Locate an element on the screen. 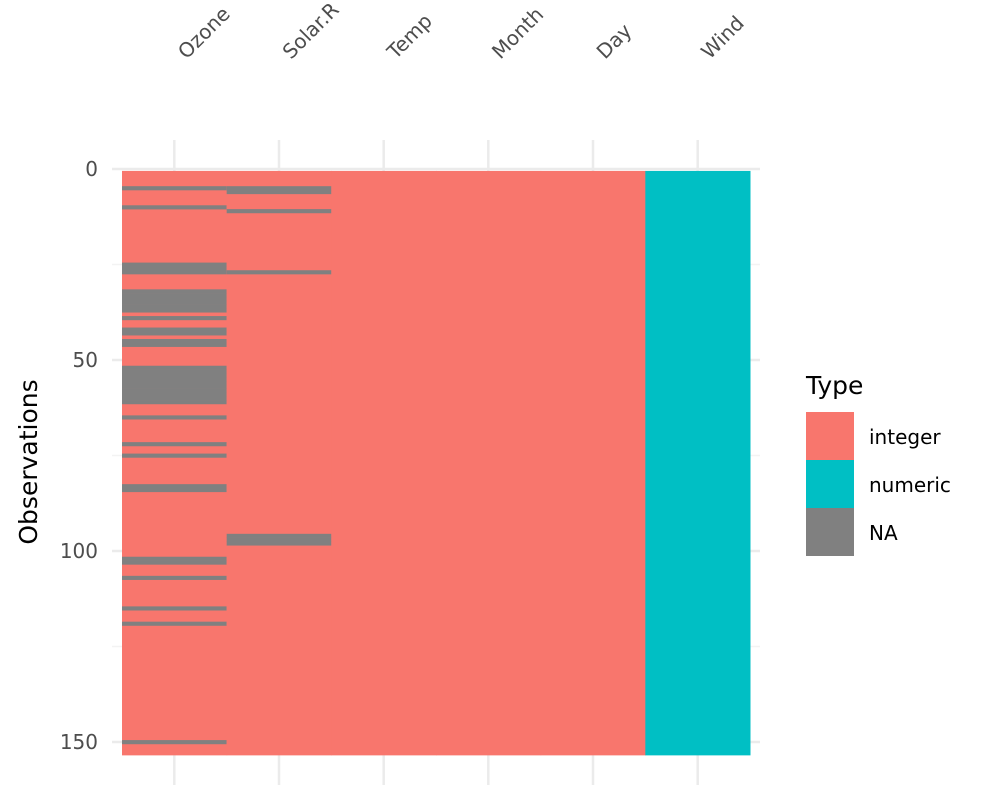  column-day-tile is located at coordinates (593, 463).